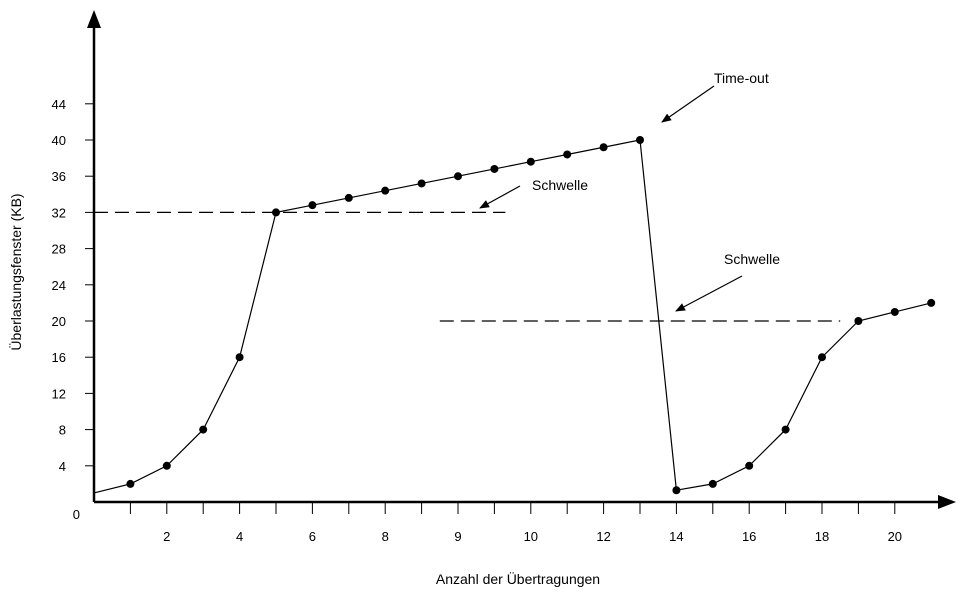 Image resolution: width=960 pixels, height=592 pixels. I want to click on threshold-1-annotation: Schwelle, so click(560, 185).